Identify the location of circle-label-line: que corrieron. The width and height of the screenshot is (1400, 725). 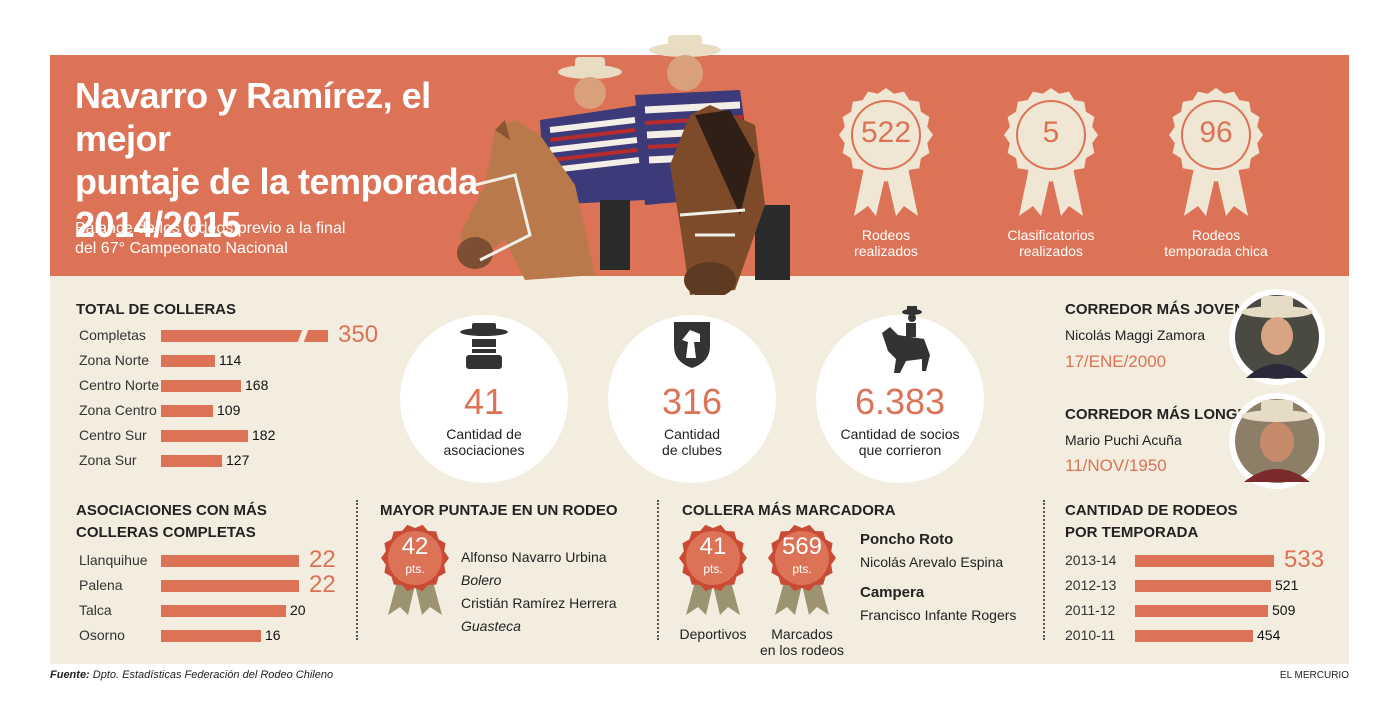
(900, 450).